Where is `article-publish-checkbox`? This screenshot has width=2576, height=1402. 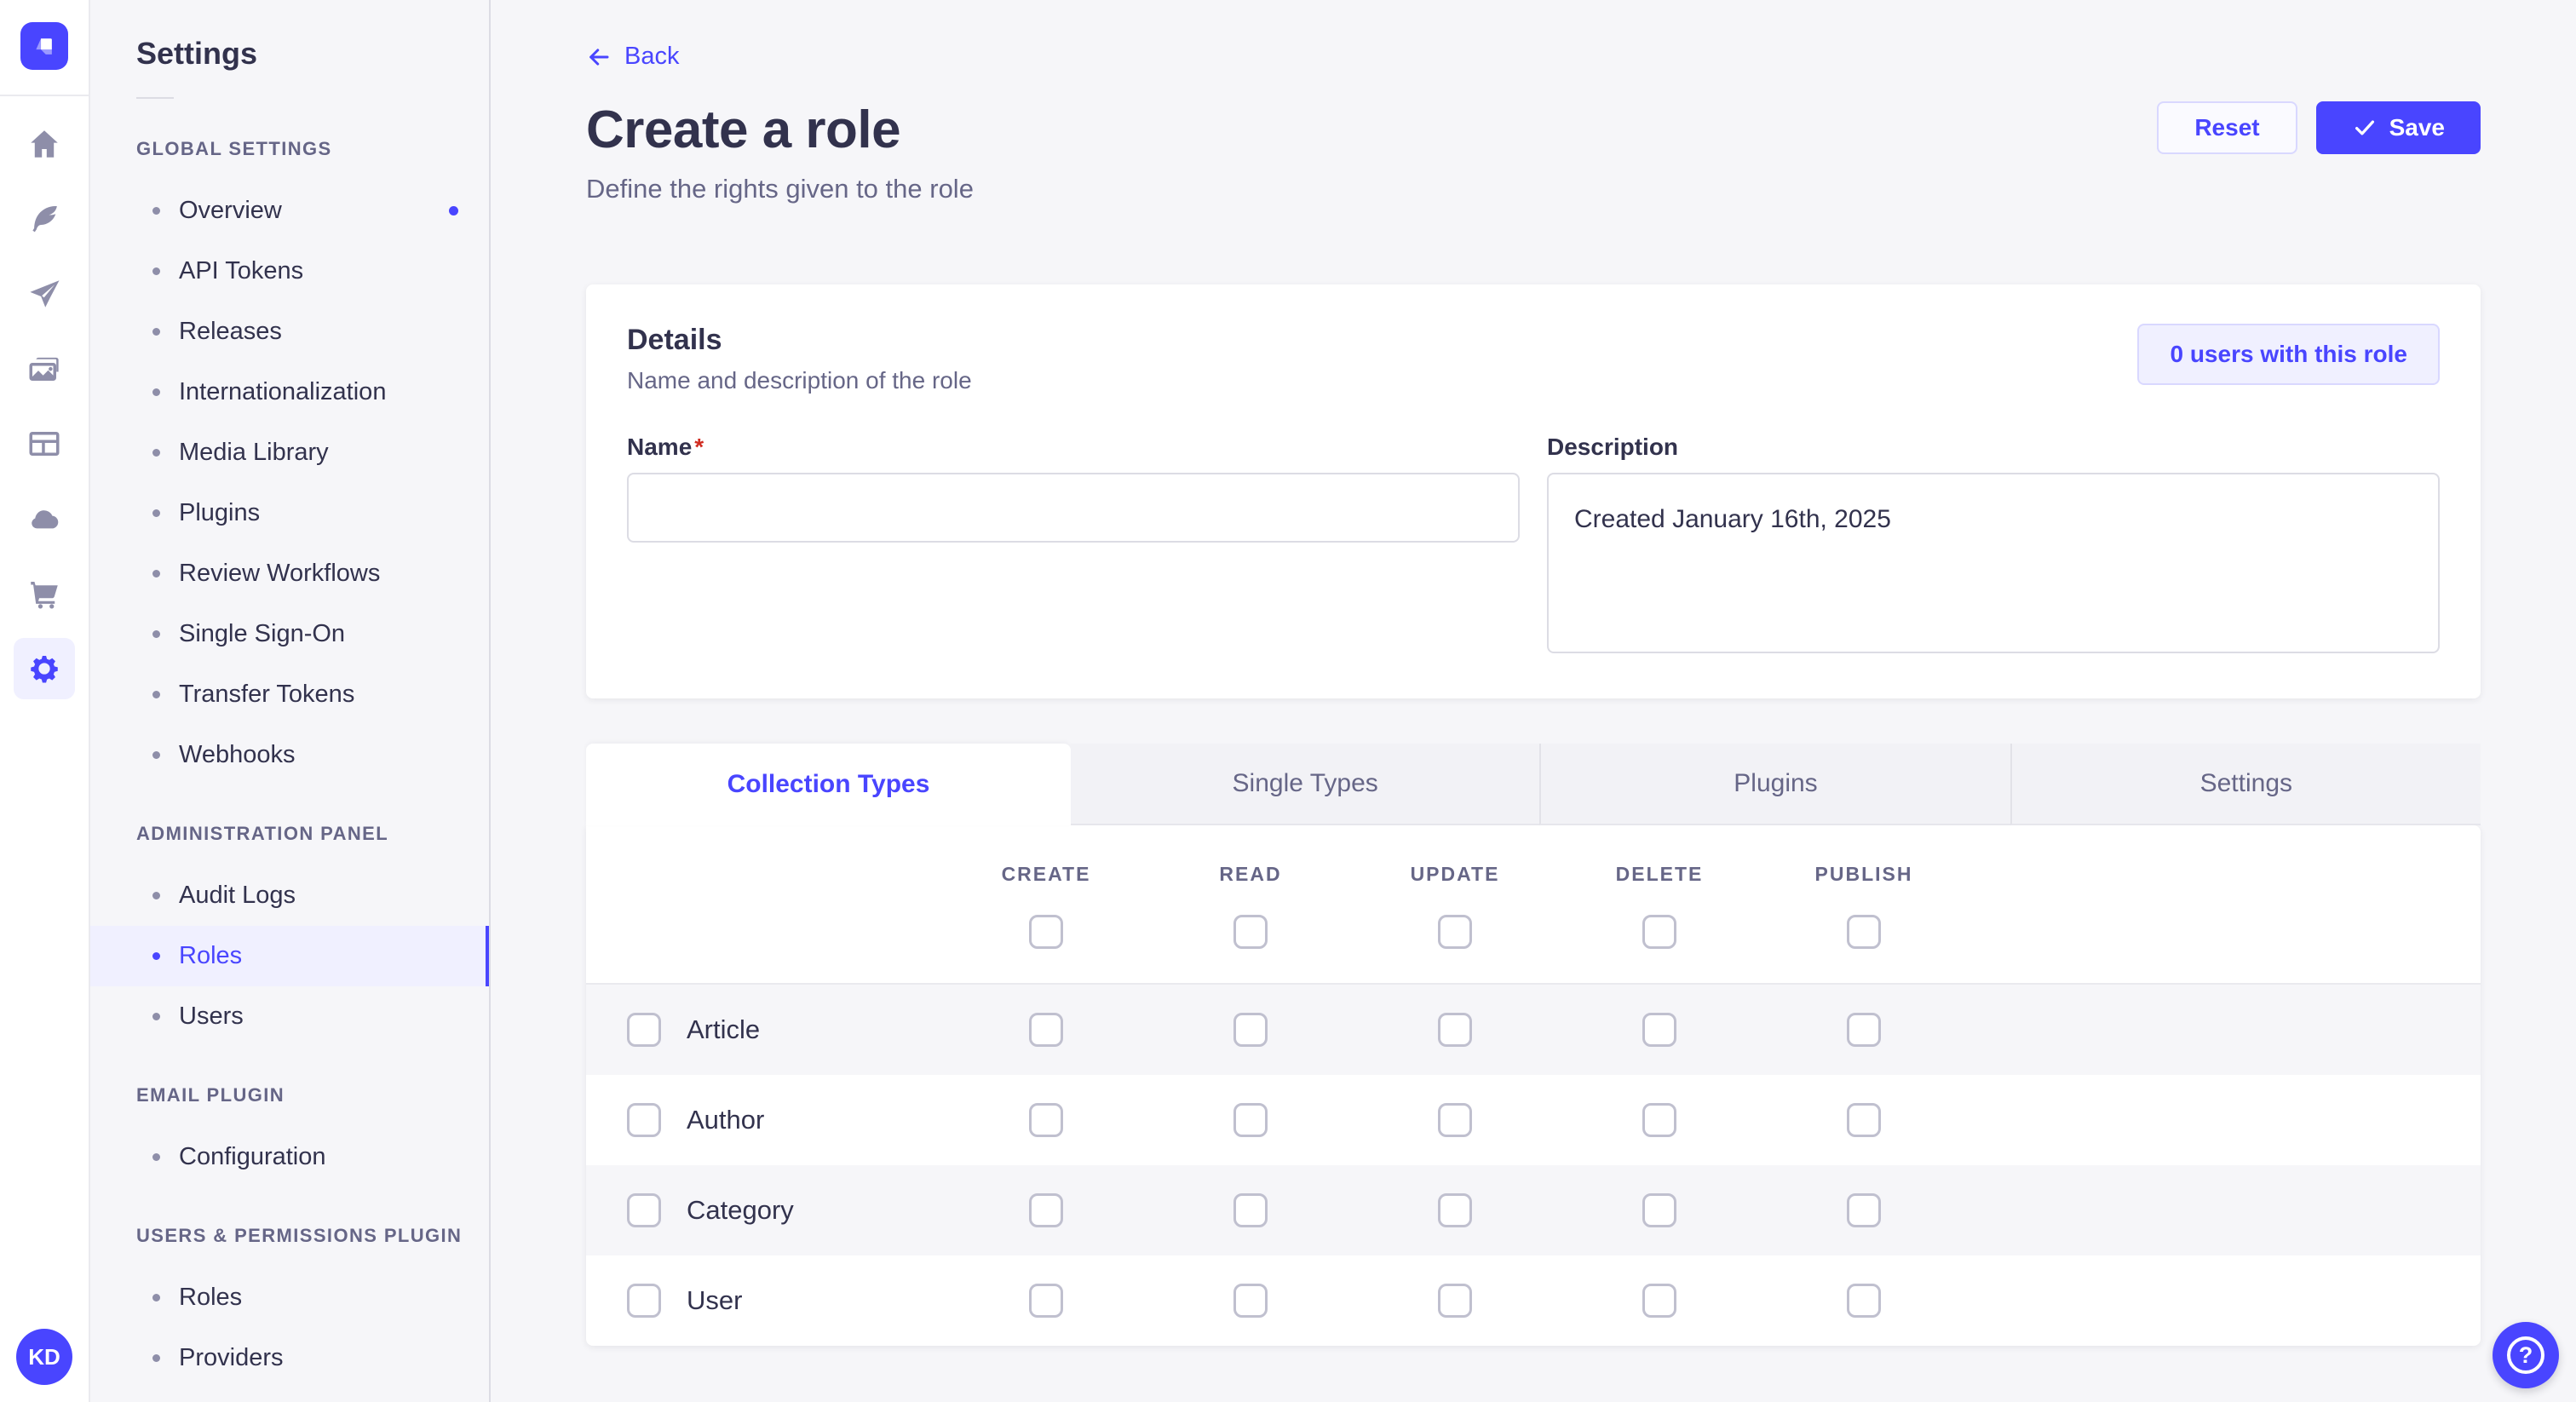
article-publish-checkbox is located at coordinates (1864, 1029).